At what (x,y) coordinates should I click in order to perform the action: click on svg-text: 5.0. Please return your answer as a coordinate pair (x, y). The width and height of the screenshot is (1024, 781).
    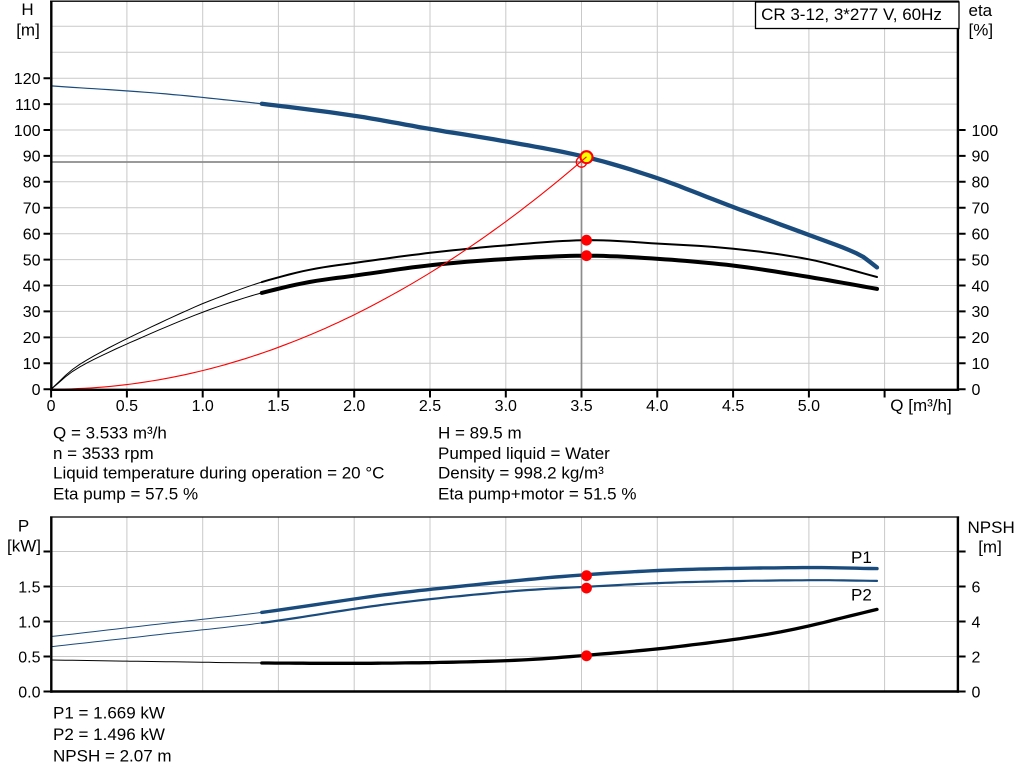
    Looking at the image, I should click on (809, 406).